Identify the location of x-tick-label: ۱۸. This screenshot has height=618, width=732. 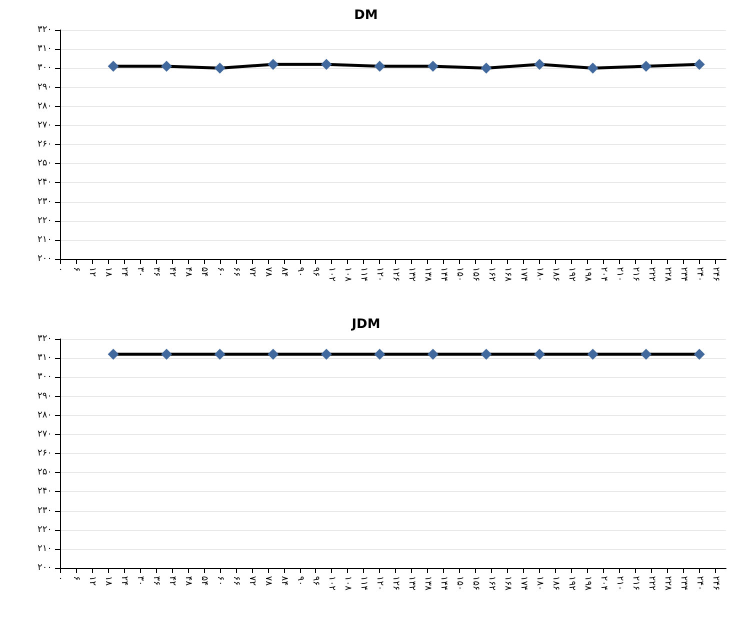
(107, 581).